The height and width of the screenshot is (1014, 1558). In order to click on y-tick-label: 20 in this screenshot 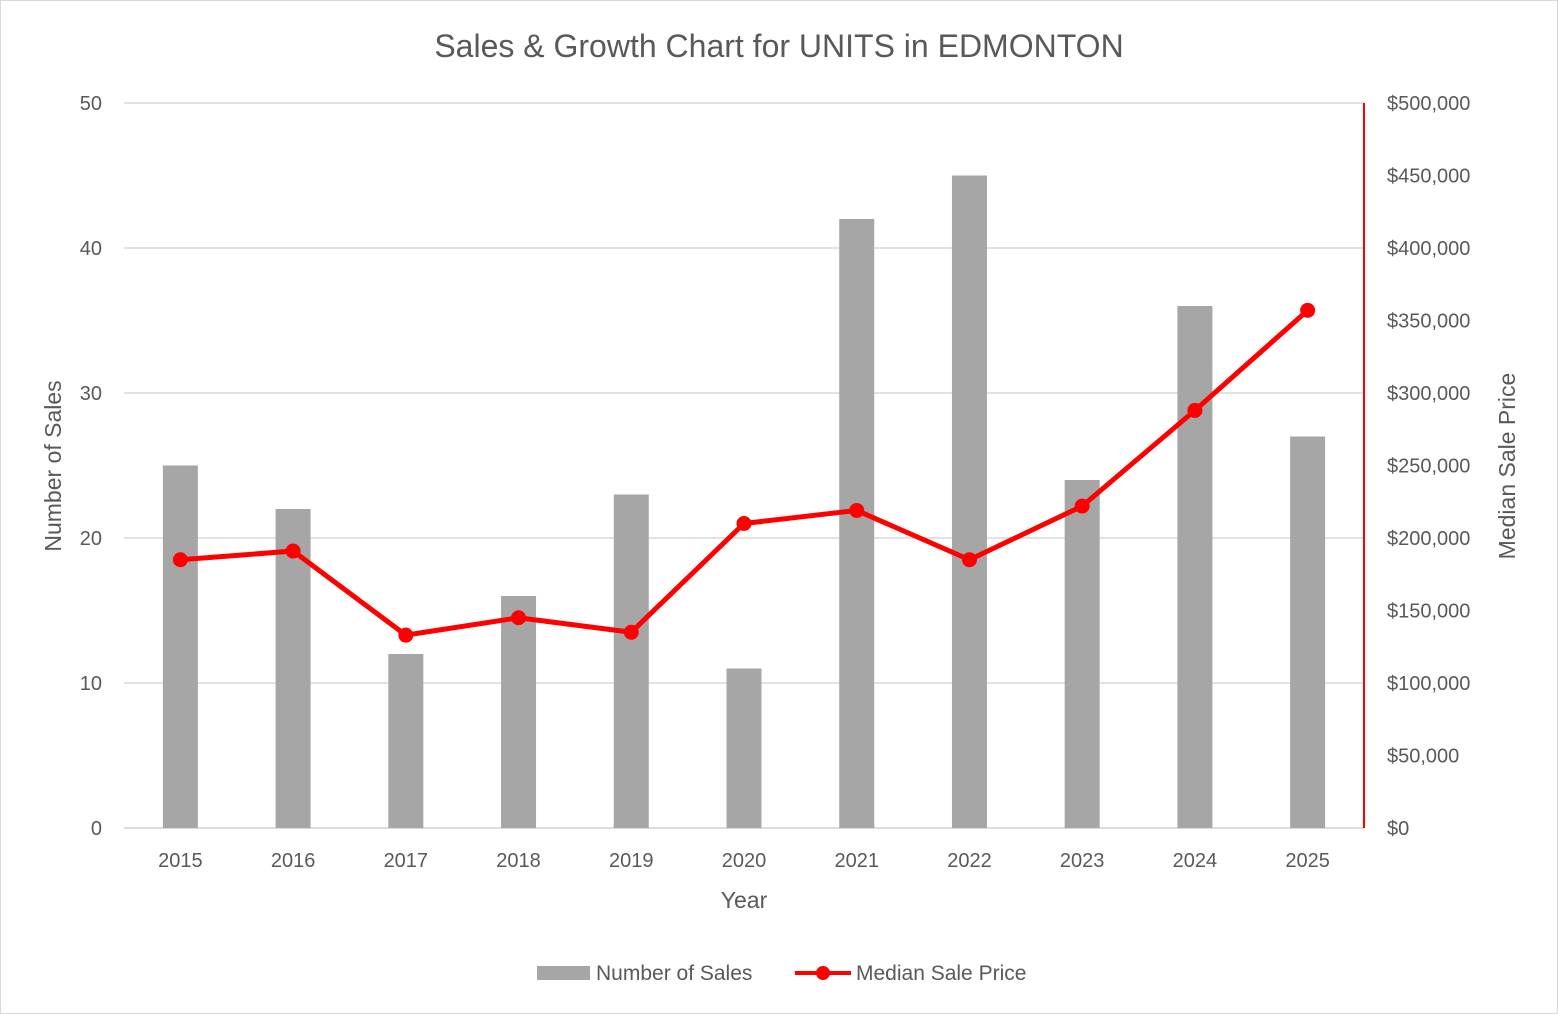, I will do `click(91, 539)`.